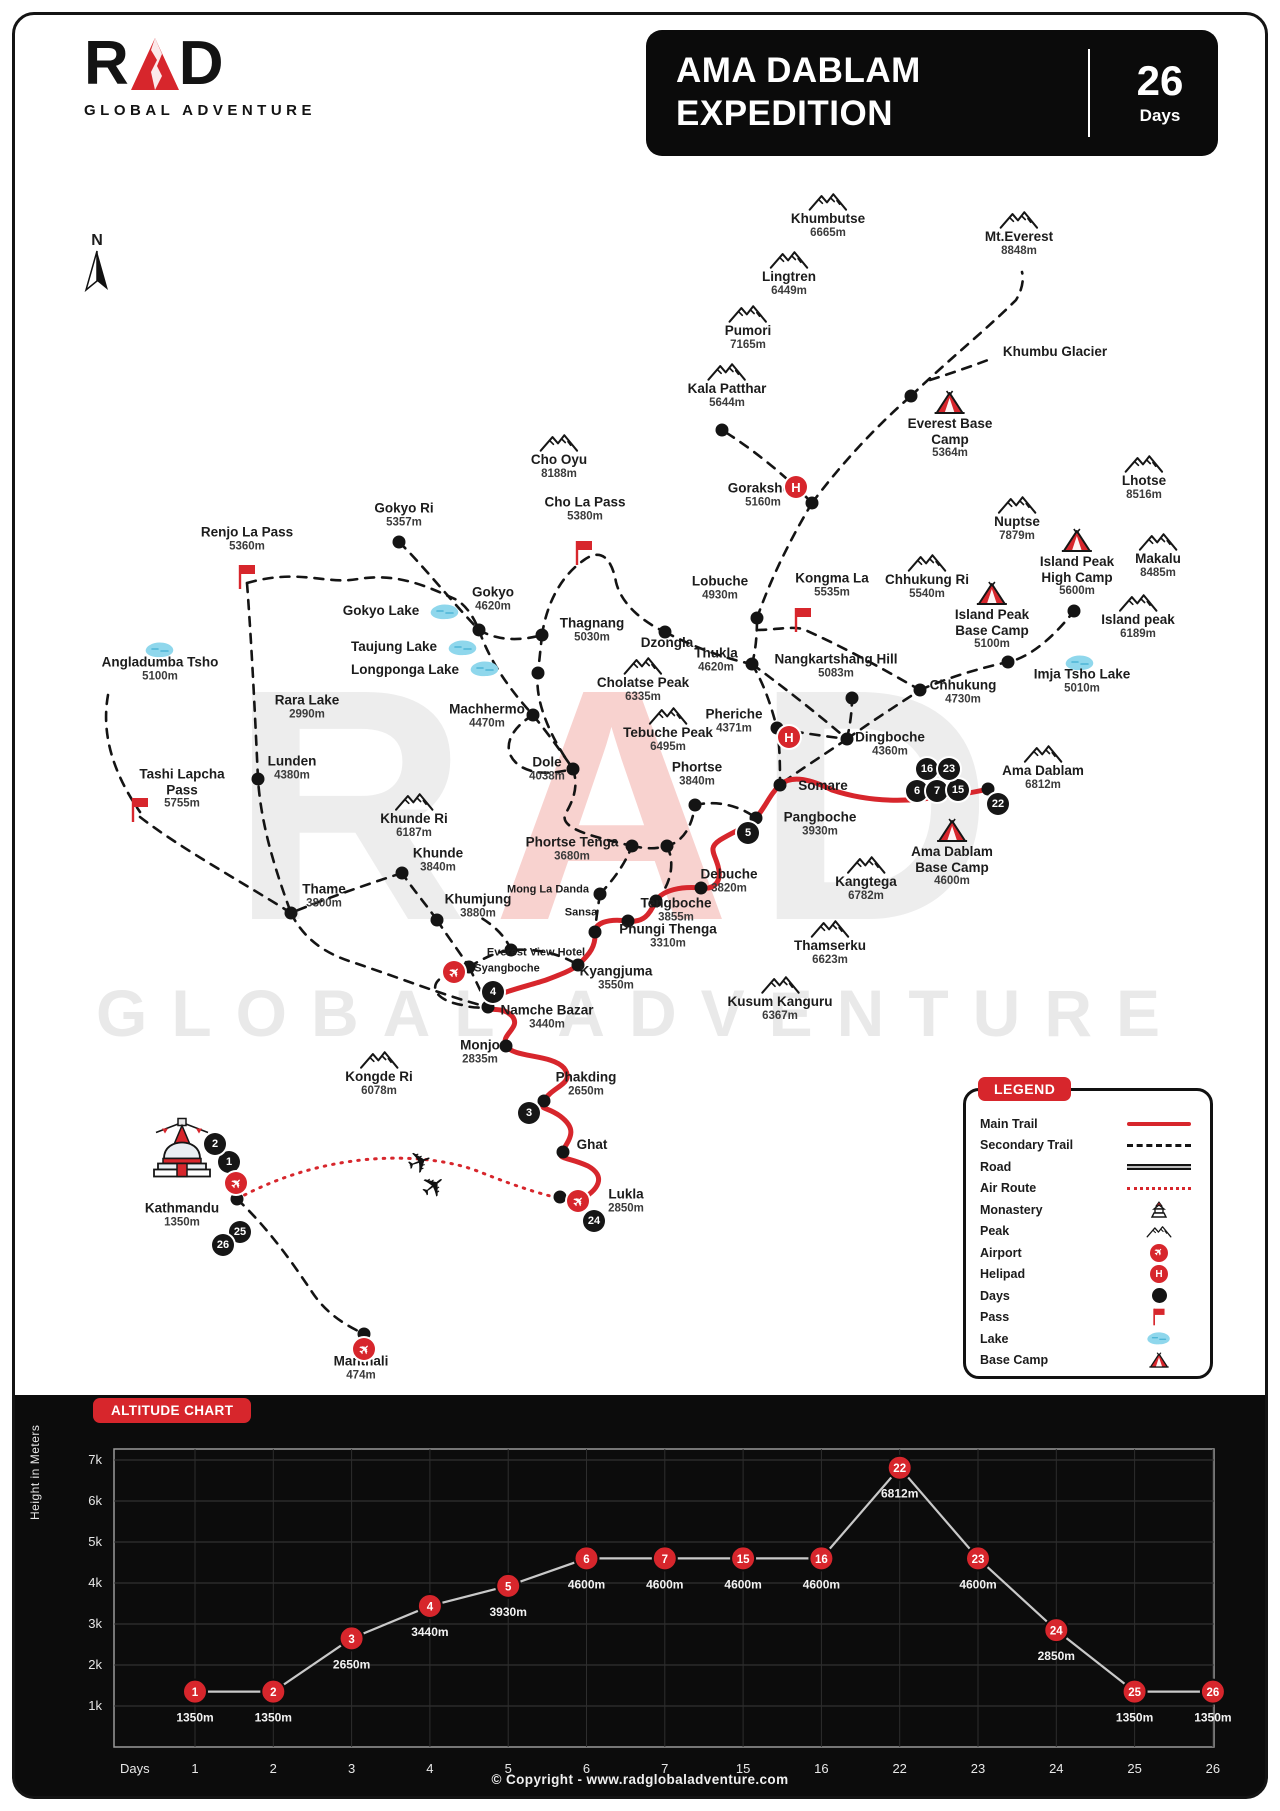 This screenshot has height=1811, width=1280. I want to click on x-tick-label: 26, so click(1213, 1768).